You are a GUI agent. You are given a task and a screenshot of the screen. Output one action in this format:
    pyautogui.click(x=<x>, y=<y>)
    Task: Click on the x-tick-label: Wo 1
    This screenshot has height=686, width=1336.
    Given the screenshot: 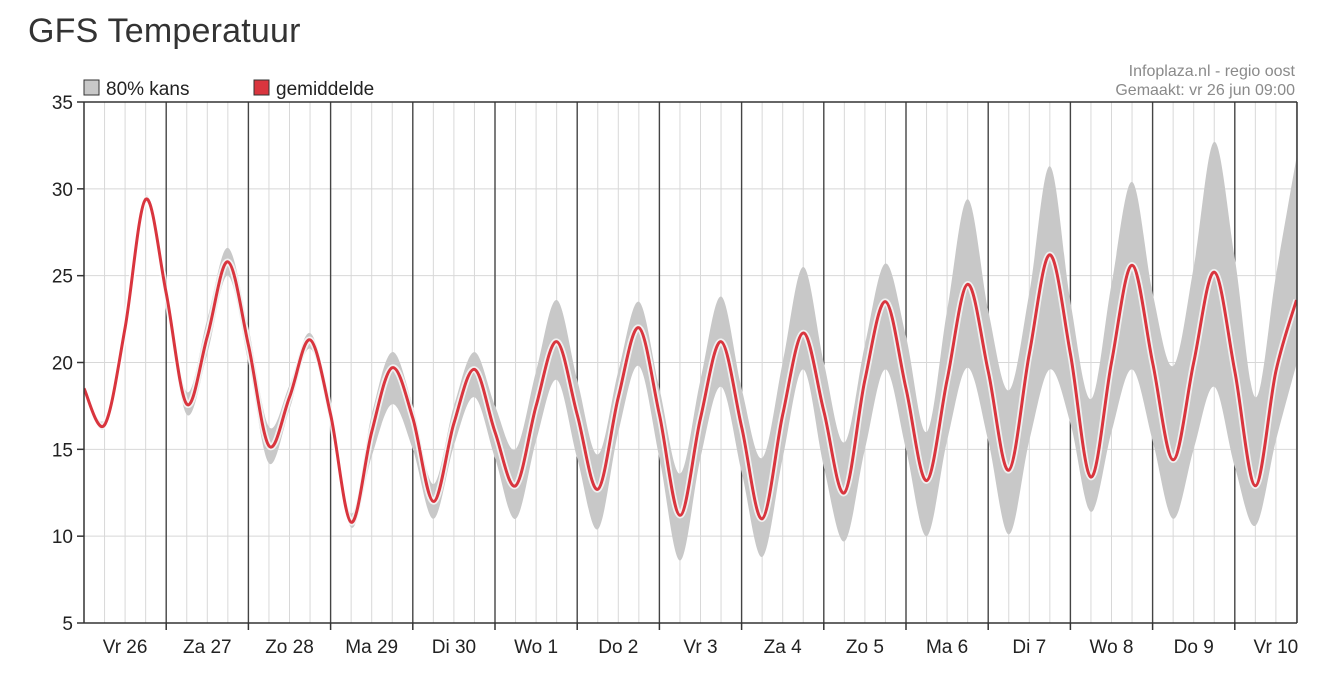 What is the action you would take?
    pyautogui.click(x=536, y=647)
    